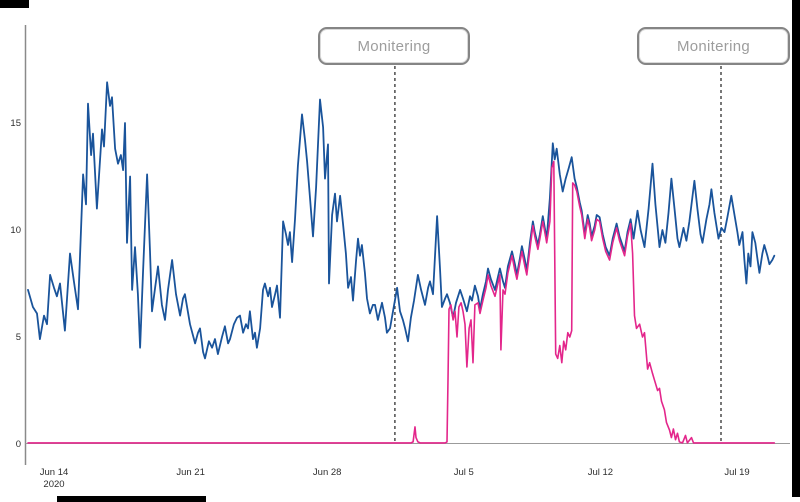  I want to click on annotation-box-monitering-1: Monitering, so click(394, 46).